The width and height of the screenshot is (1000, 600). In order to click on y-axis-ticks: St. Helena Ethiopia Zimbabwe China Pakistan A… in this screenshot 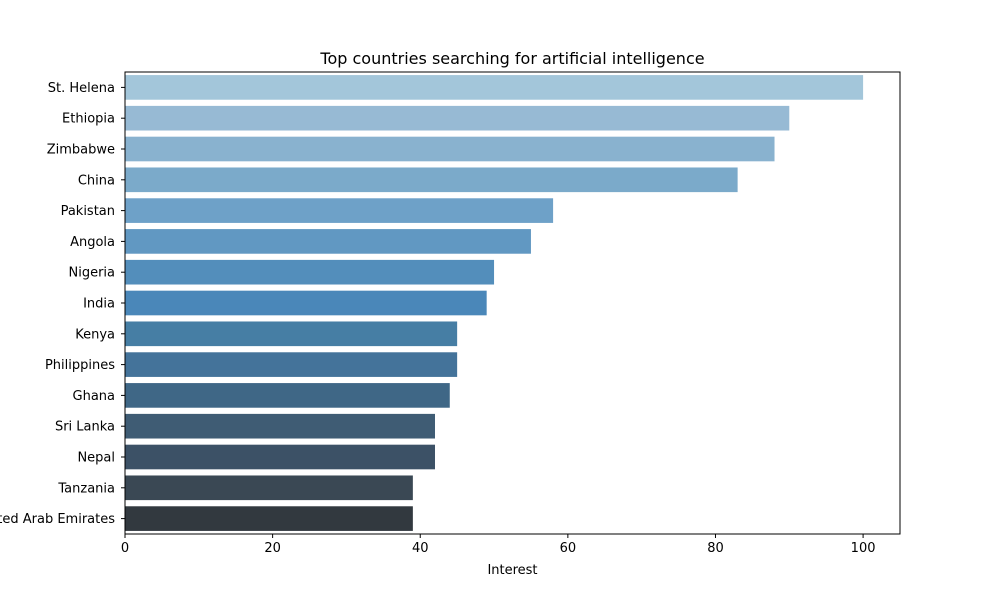, I will do `click(62, 304)`.